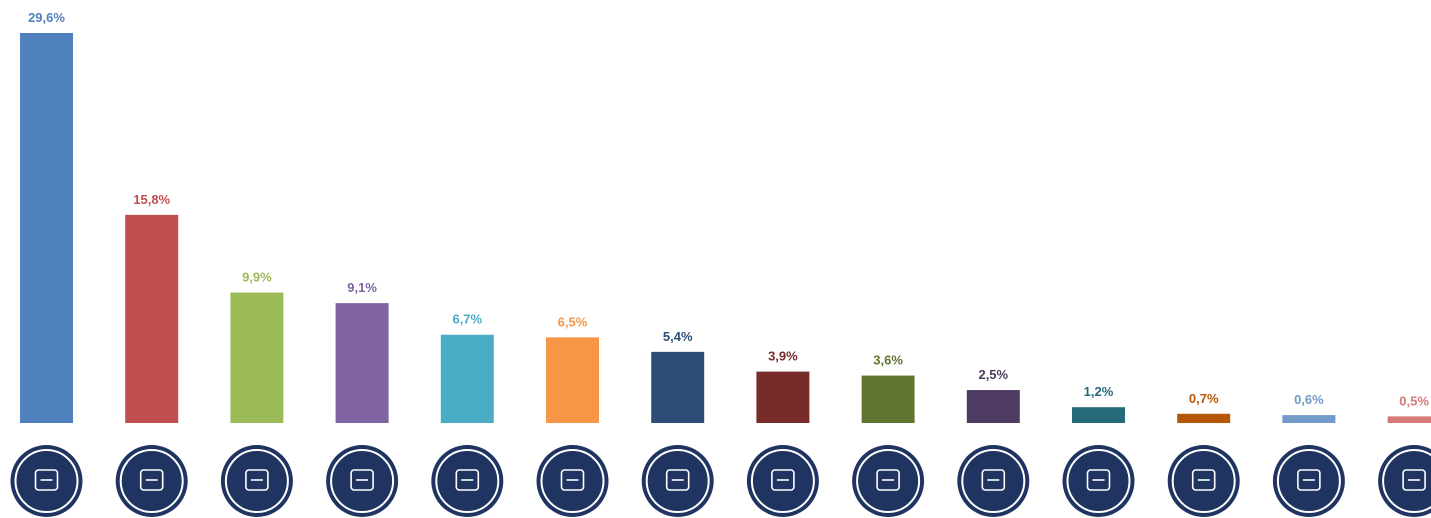 The height and width of the screenshot is (518, 1431). I want to click on value-label: 2,5%, so click(993, 374).